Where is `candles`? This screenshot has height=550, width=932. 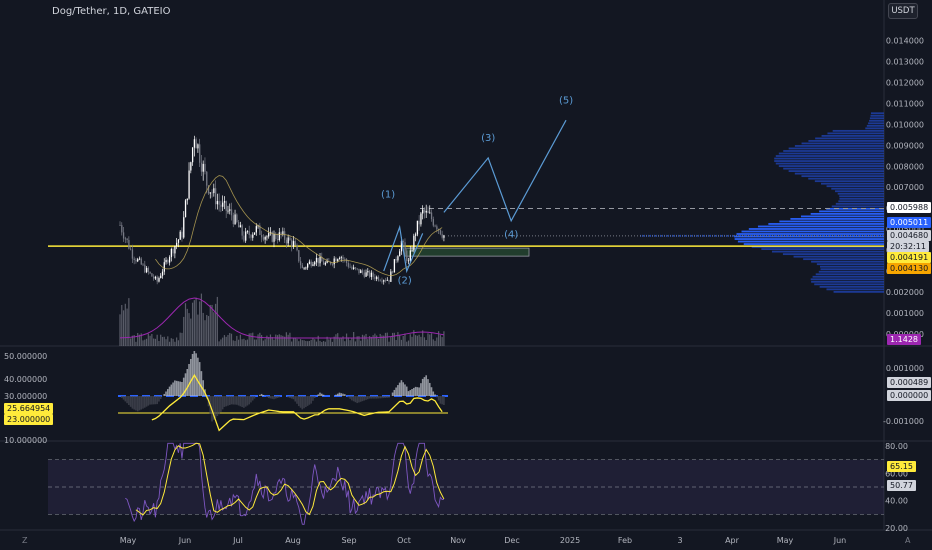 candles is located at coordinates (282, 210).